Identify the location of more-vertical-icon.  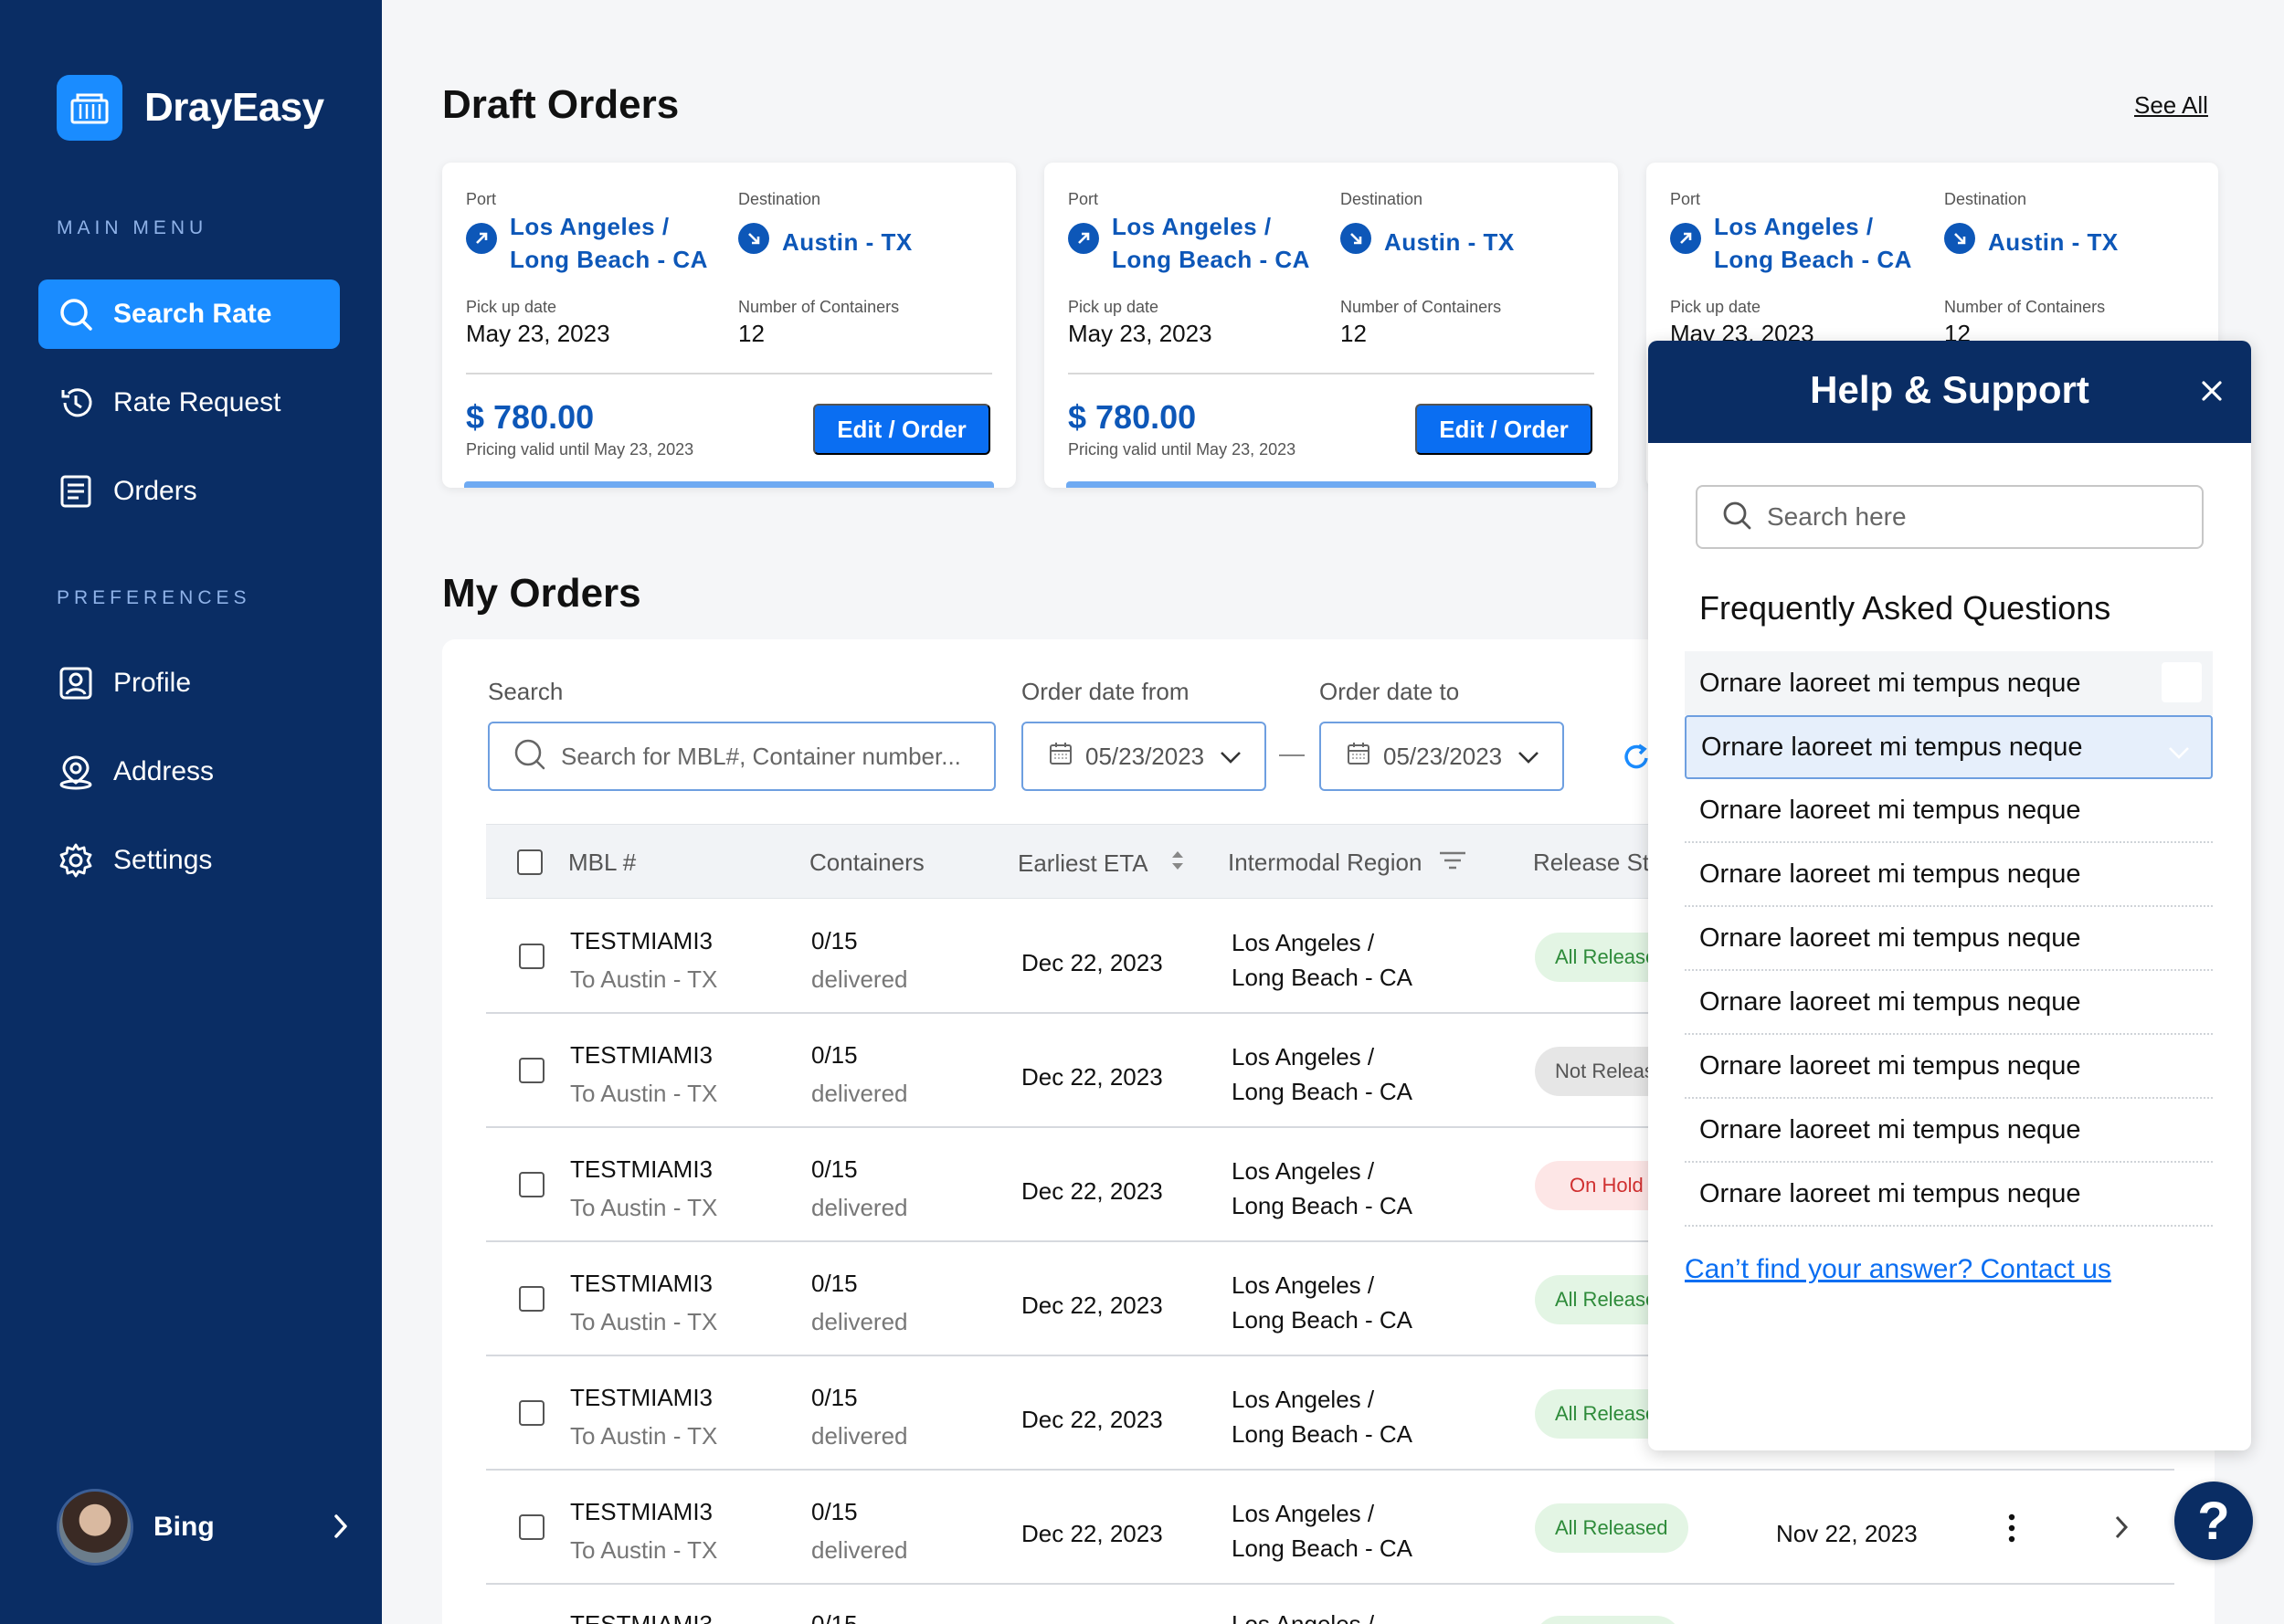
(2011, 1530).